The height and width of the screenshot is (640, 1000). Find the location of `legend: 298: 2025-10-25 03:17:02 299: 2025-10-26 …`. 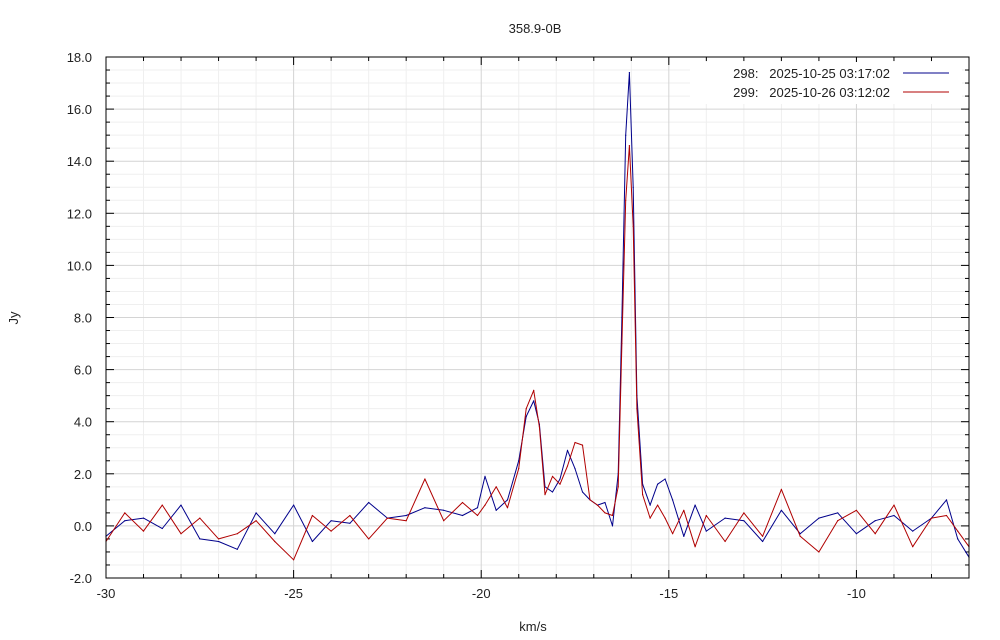

legend: 298: 2025-10-25 03:17:02 299: 2025-10-26 … is located at coordinates (826, 83).